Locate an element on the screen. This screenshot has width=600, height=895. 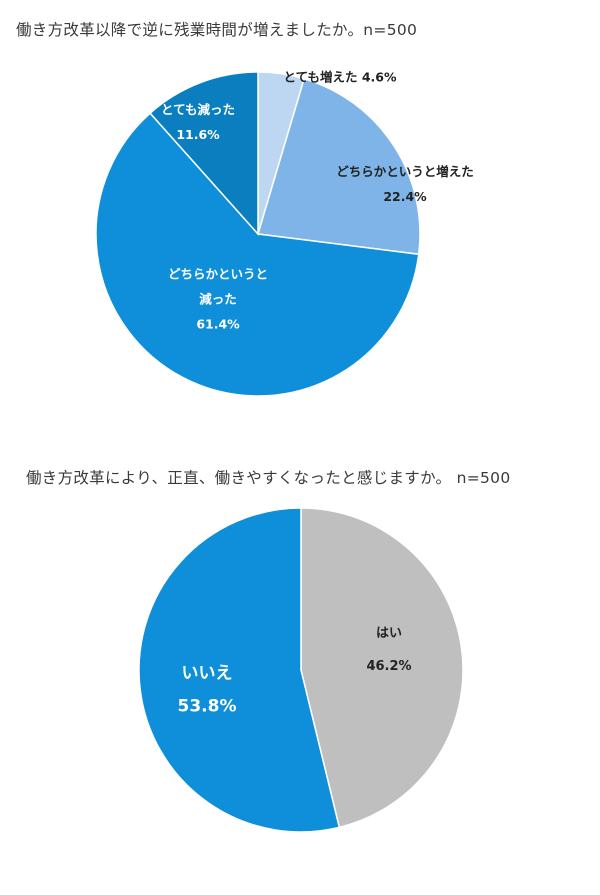
pie-slice-いいえ is located at coordinates (239, 670).